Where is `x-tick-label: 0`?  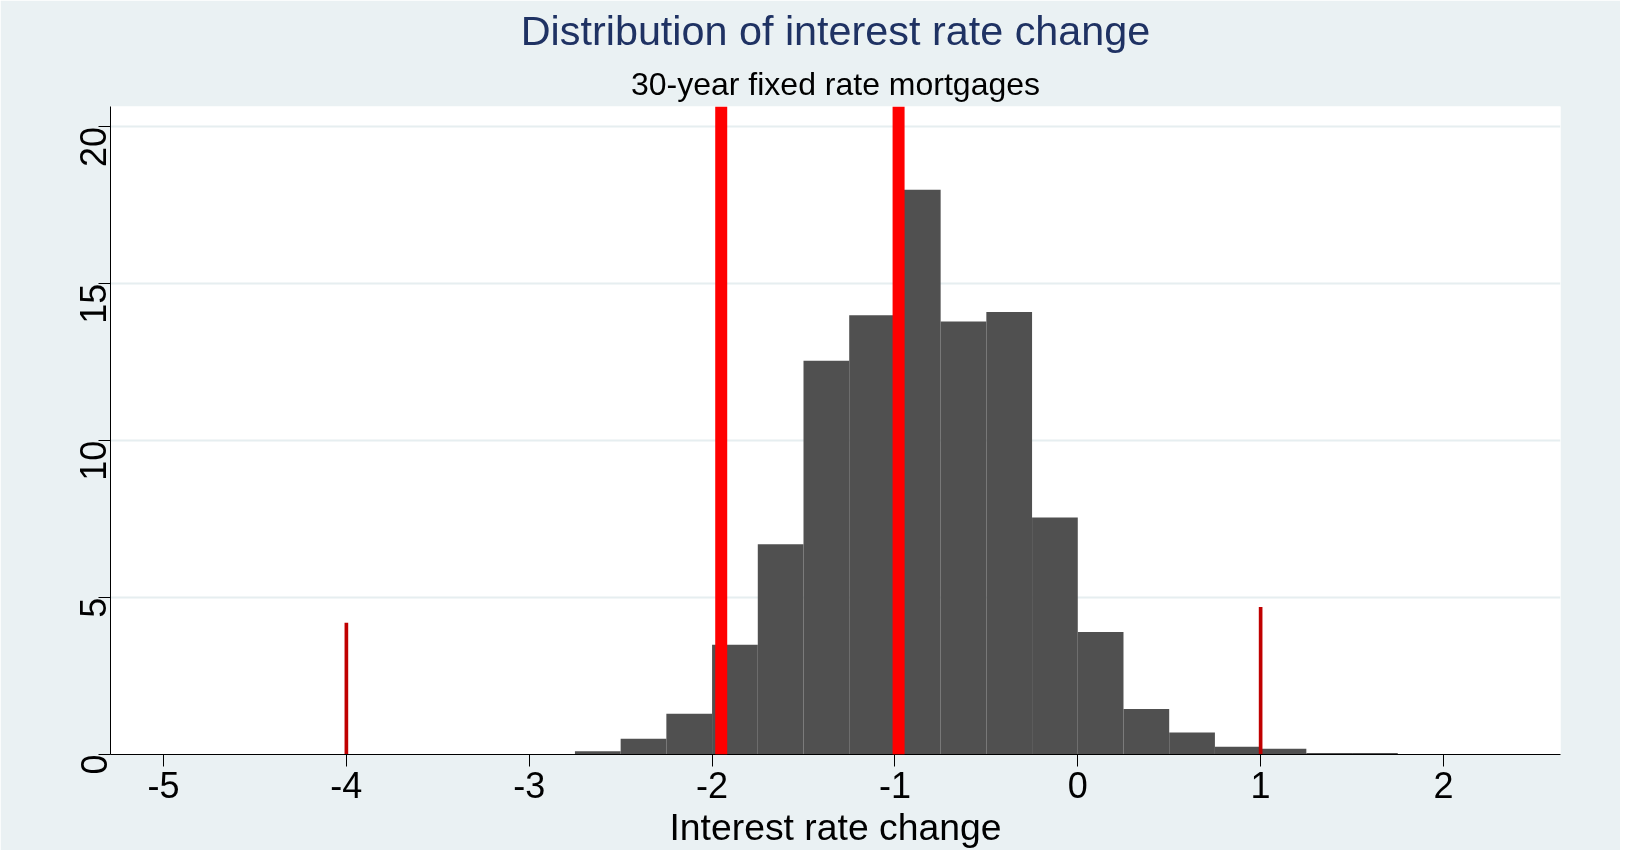 x-tick-label: 0 is located at coordinates (1077, 785).